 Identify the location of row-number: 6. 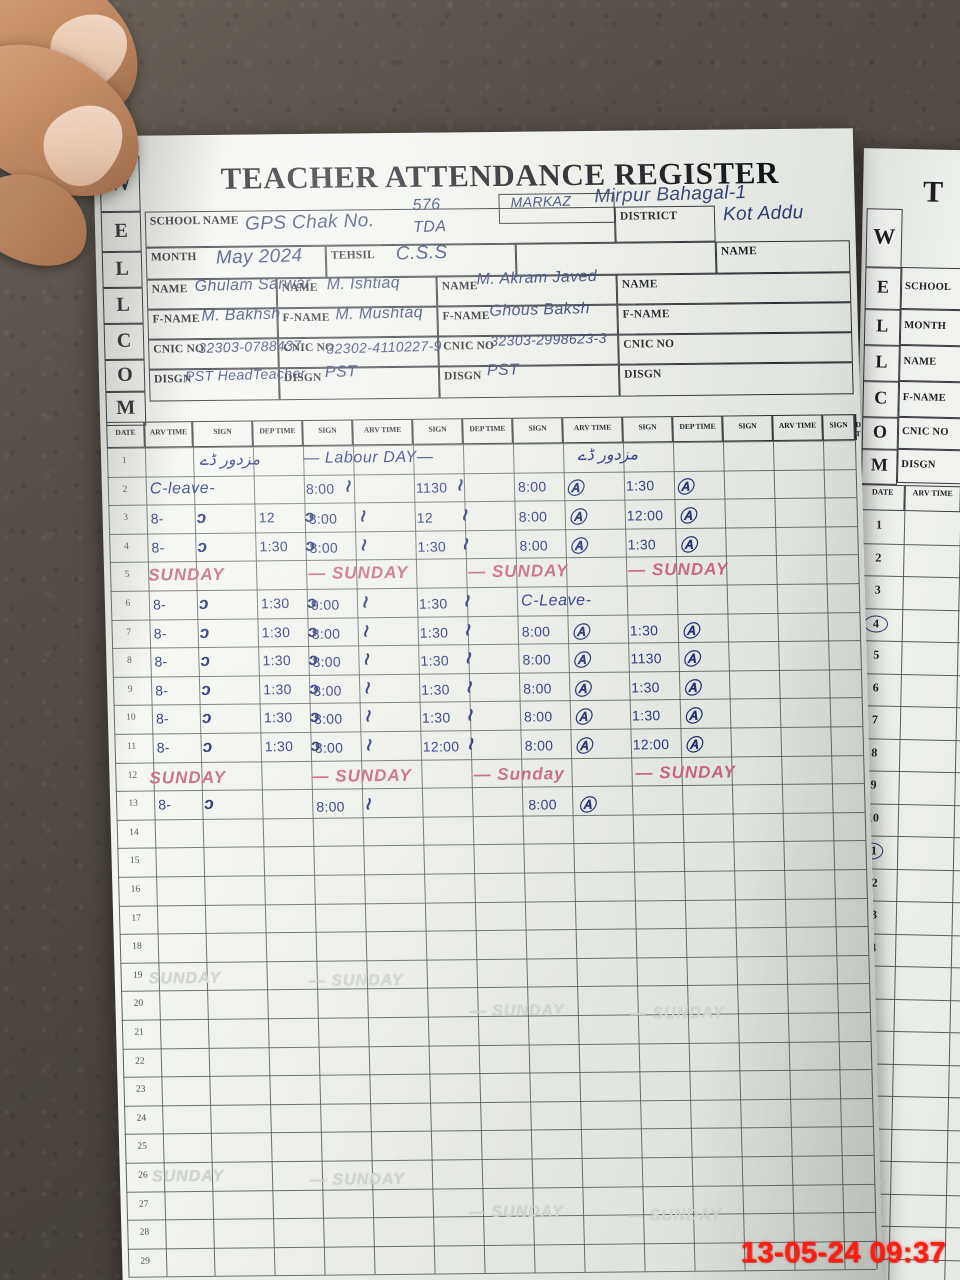
(128, 603).